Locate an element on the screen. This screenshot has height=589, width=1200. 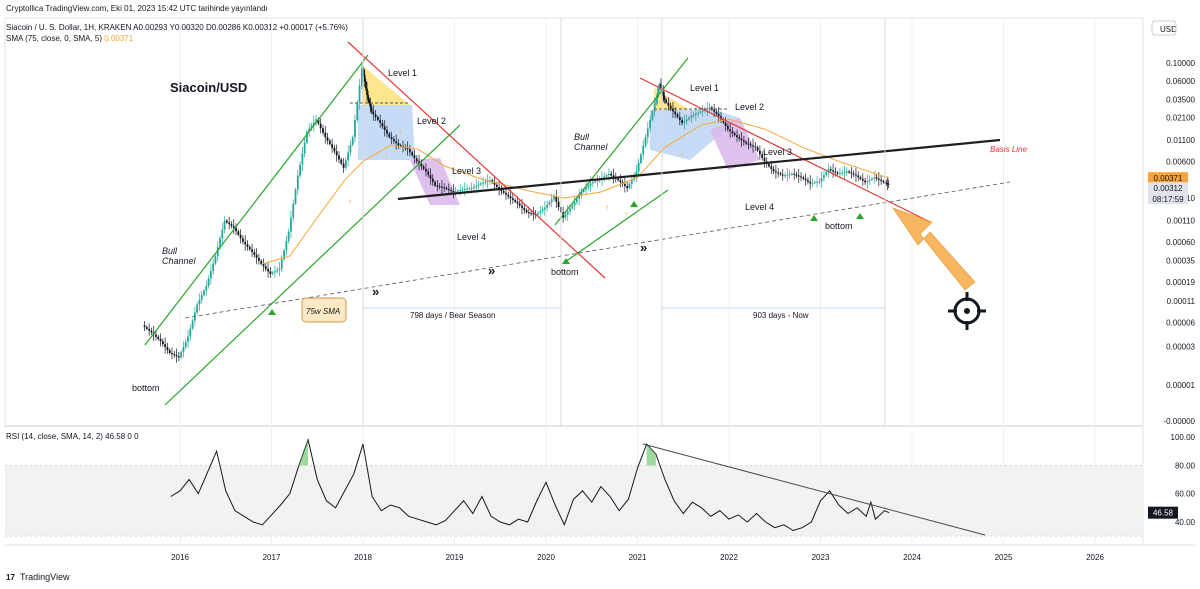
bull-channel-label-a-line: Bull is located at coordinates (170, 251).